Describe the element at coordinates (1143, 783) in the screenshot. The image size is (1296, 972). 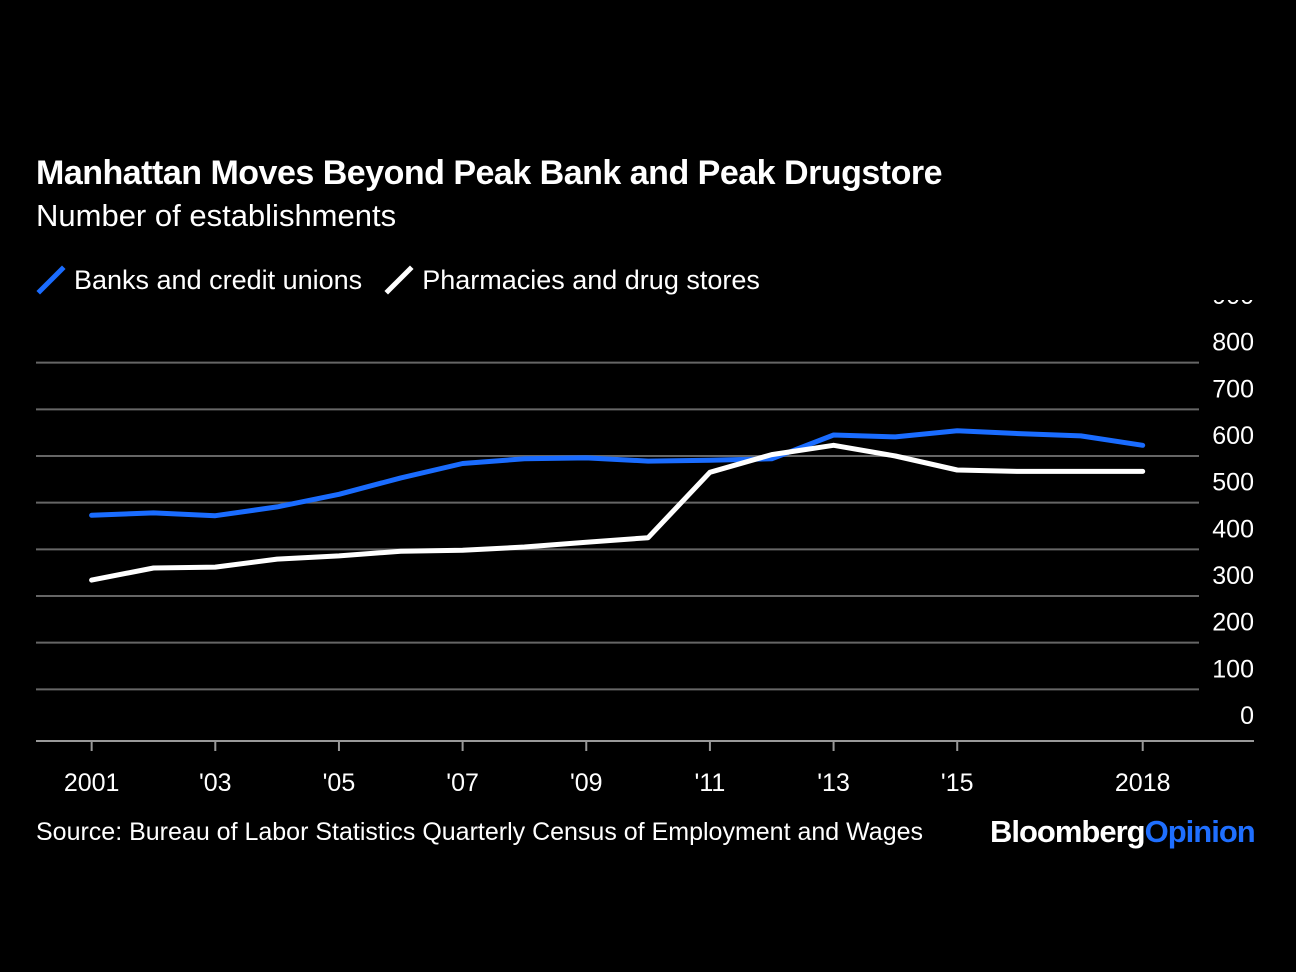
I see `x-tick-label-2018: 2018` at that location.